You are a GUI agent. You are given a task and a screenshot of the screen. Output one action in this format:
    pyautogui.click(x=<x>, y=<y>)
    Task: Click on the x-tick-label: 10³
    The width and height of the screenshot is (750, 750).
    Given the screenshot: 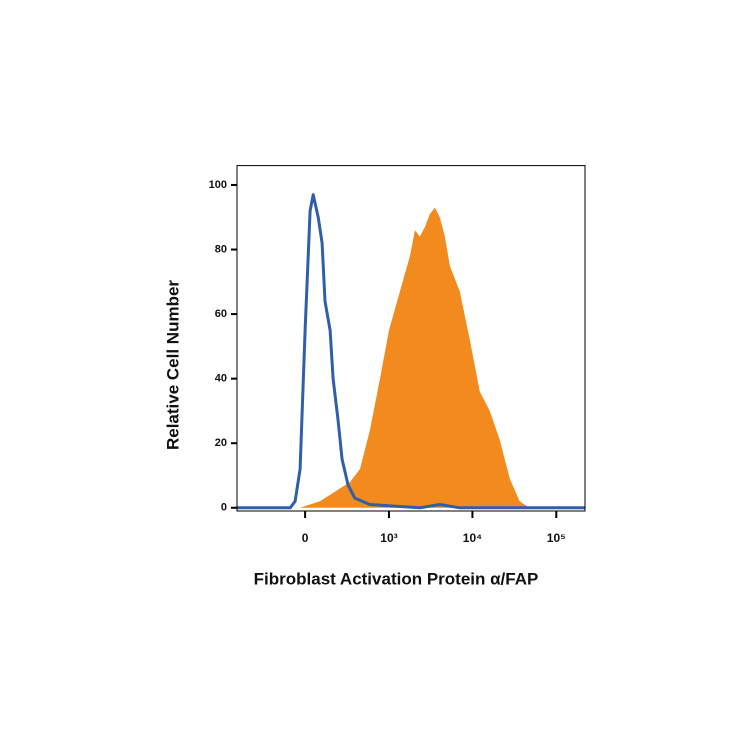 What is the action you would take?
    pyautogui.click(x=388, y=538)
    